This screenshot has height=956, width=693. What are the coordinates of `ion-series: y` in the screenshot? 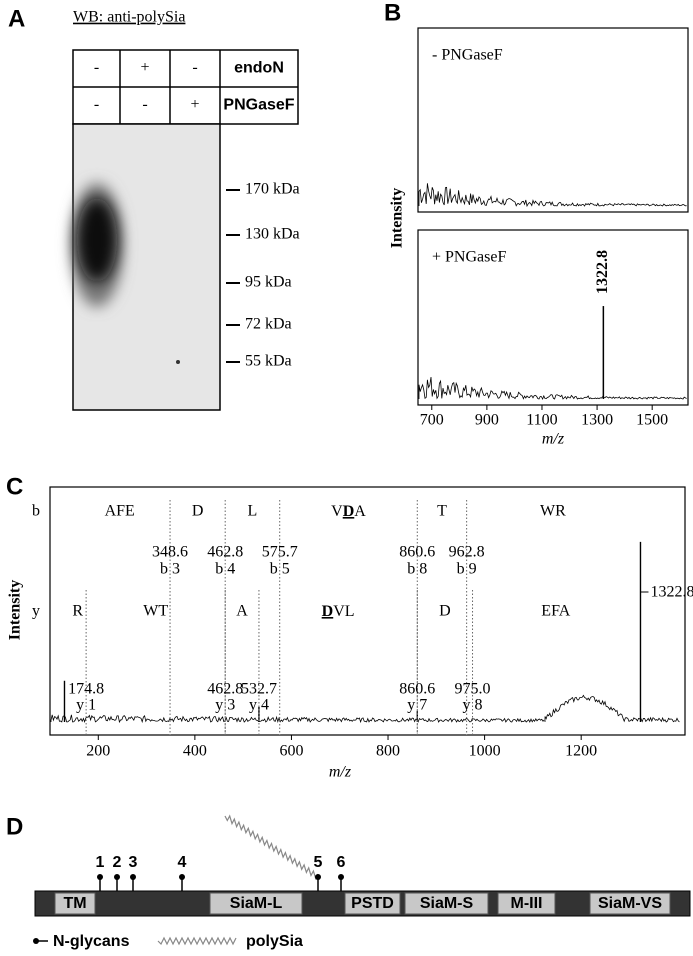 It's located at (36, 611).